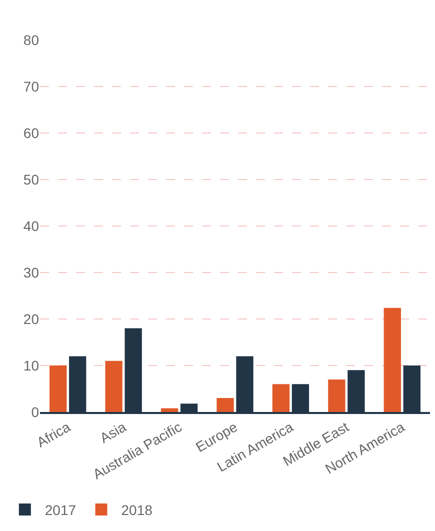  I want to click on legend-label: 2017, so click(60, 510).